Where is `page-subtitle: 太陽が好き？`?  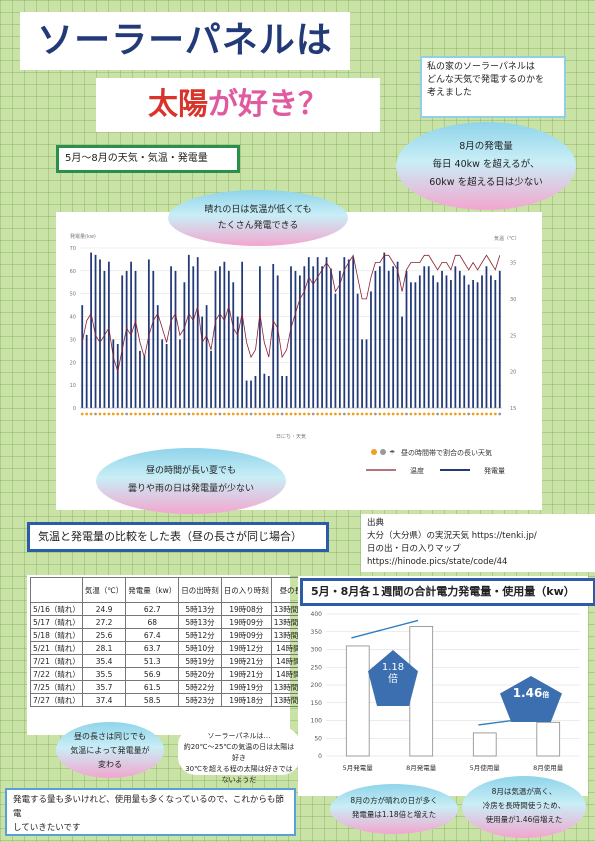
page-subtitle: 太陽が好き？ is located at coordinates (238, 105).